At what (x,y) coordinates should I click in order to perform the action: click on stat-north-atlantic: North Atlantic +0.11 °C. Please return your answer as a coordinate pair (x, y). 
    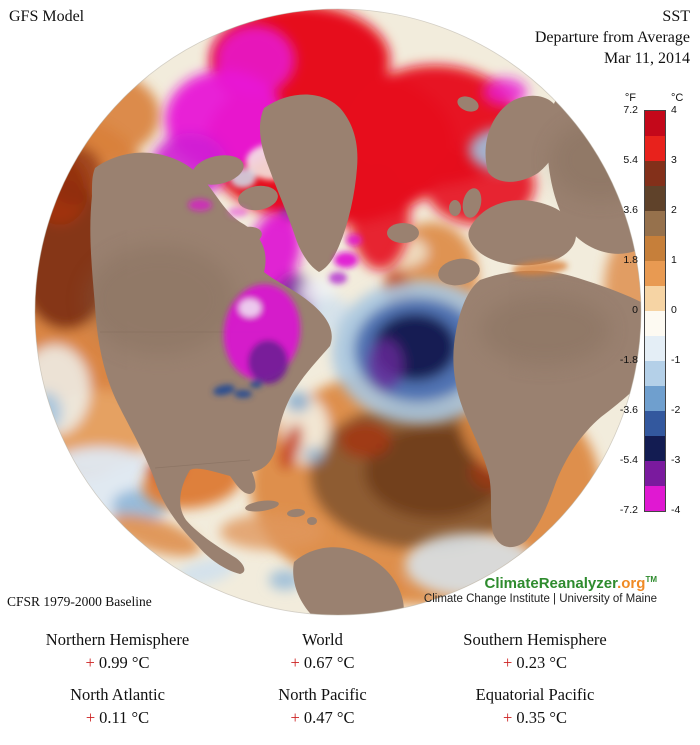
    Looking at the image, I should click on (117, 706).